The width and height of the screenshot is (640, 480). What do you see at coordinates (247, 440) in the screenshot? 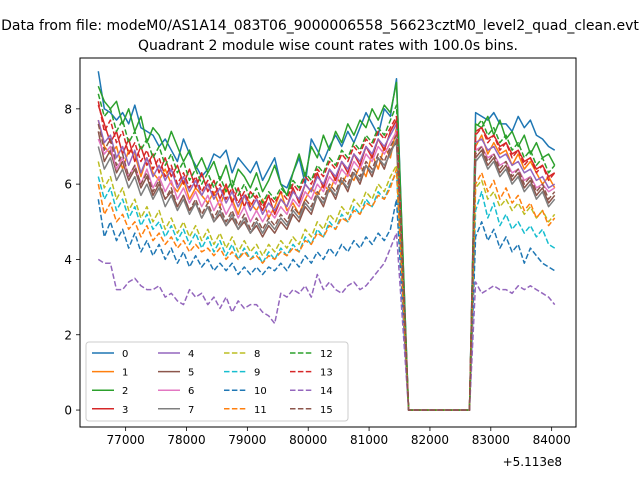
I see `x-tick-label: 79000` at bounding box center [247, 440].